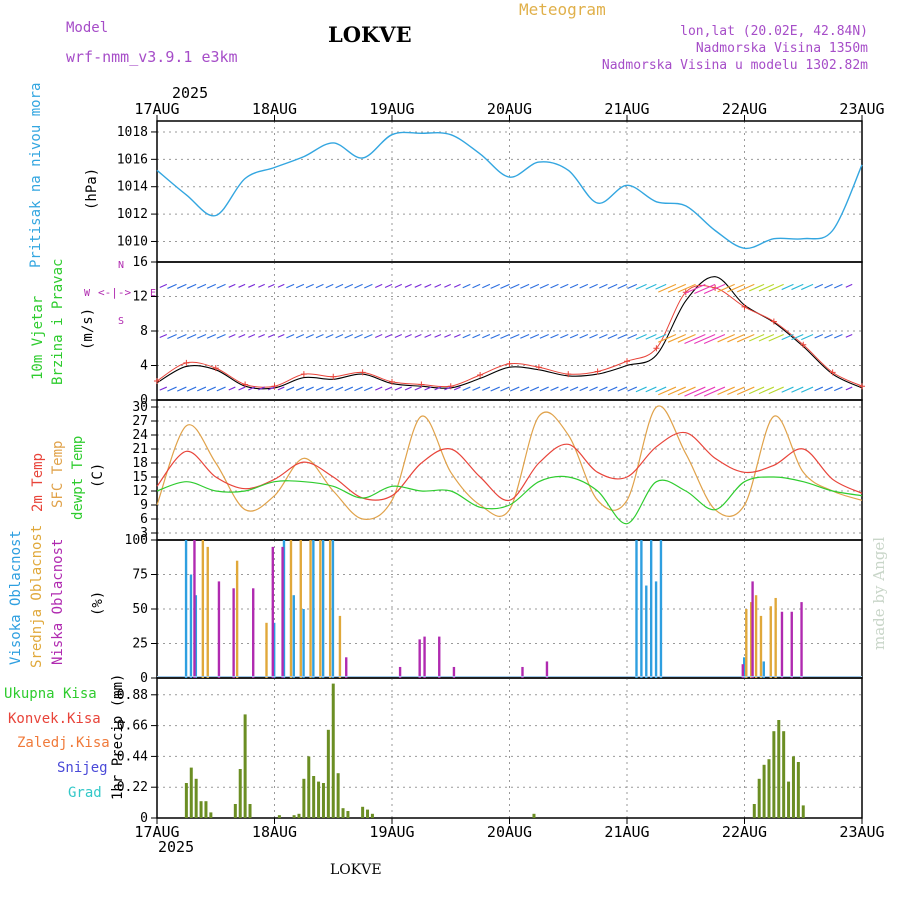 The width and height of the screenshot is (900, 900). What do you see at coordinates (744, 109) in the screenshot?
I see `x-day-label-top: 22AUG` at bounding box center [744, 109].